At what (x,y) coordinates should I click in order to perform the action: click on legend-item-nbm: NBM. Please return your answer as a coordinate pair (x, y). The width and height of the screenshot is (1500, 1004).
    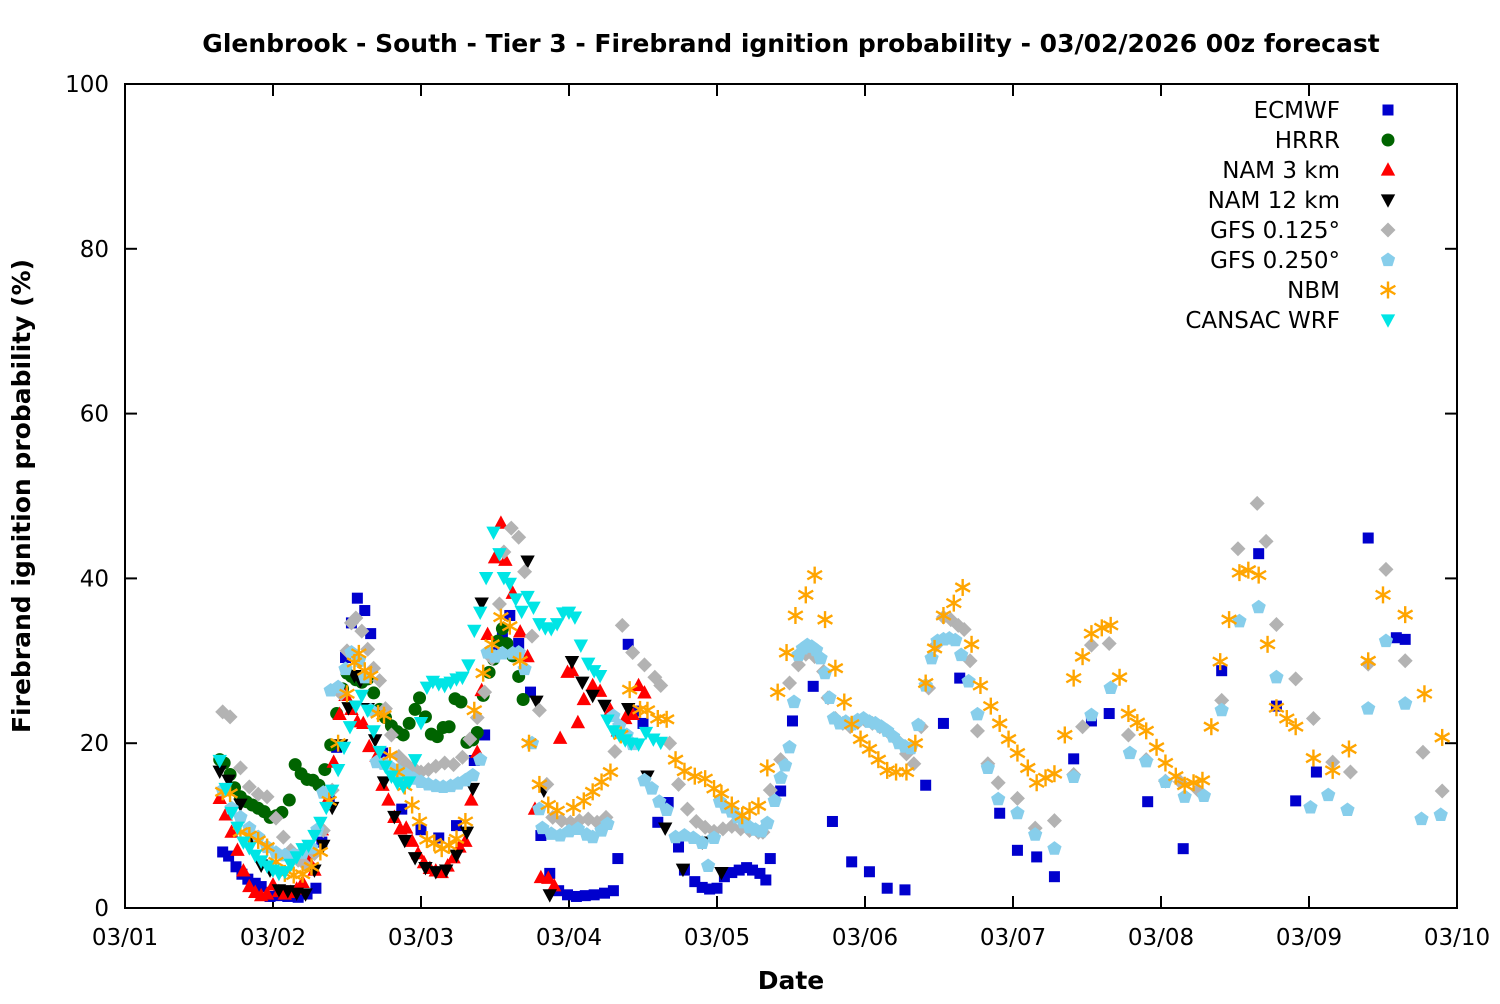
    Looking at the image, I should click on (1341, 291).